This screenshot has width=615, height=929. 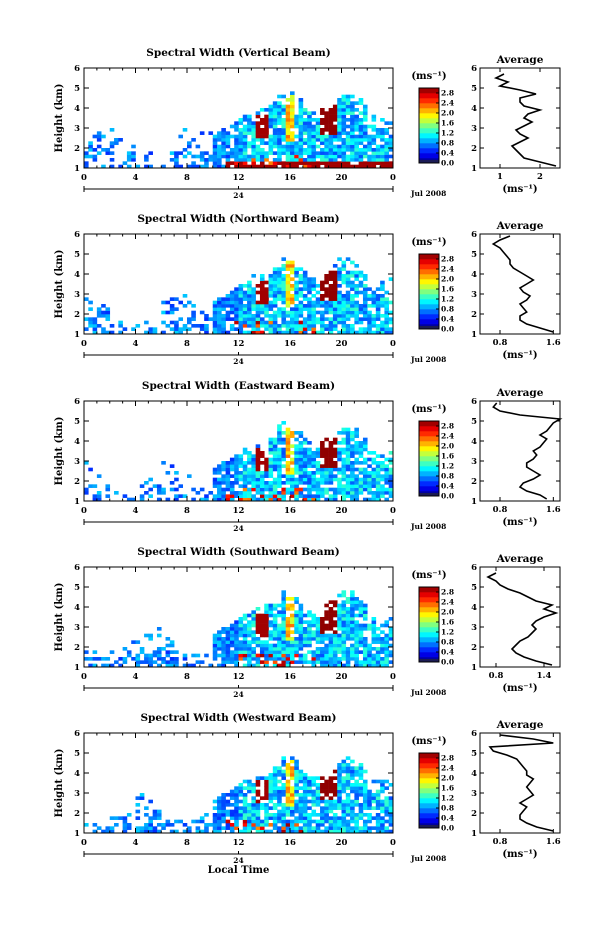 What do you see at coordinates (474, 568) in the screenshot?
I see `average-y-tick-label: 6` at bounding box center [474, 568].